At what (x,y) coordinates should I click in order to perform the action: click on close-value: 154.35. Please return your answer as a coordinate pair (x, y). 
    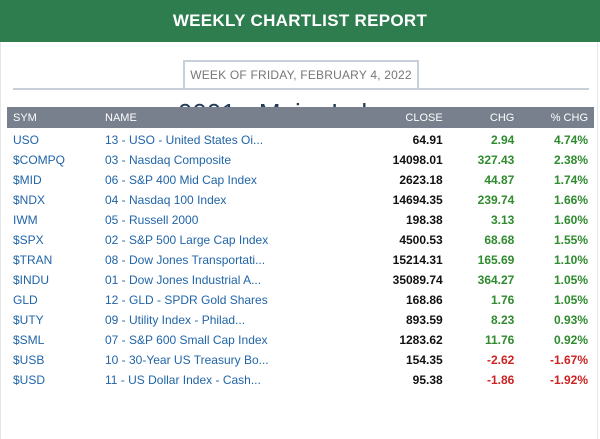
    Looking at the image, I should click on (424, 360).